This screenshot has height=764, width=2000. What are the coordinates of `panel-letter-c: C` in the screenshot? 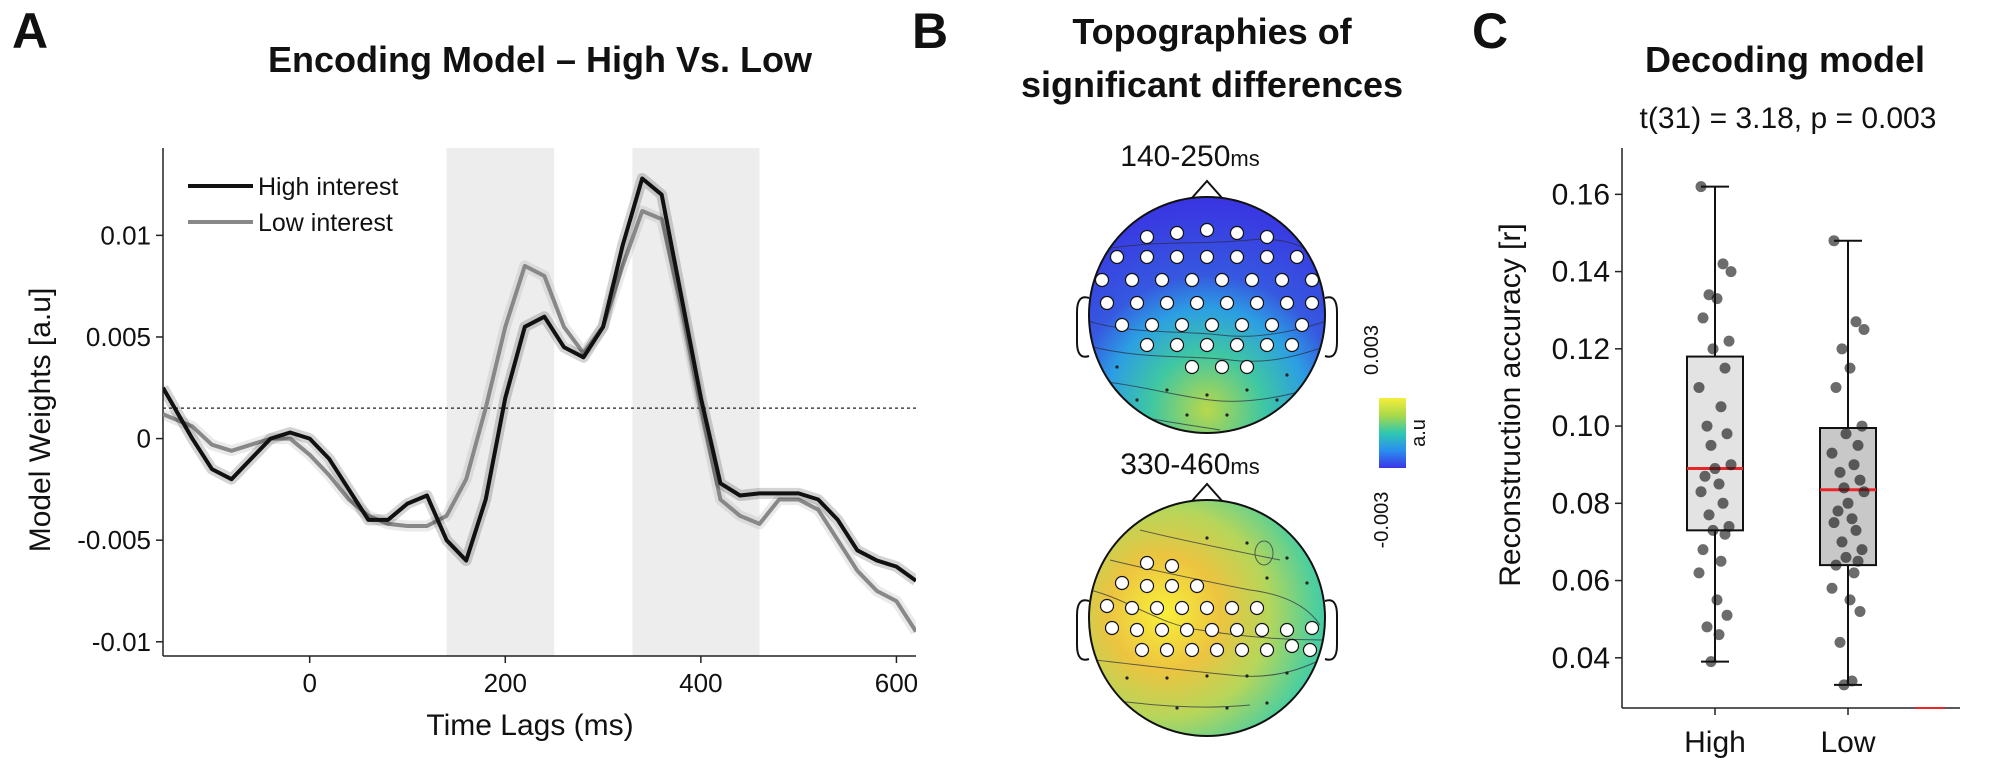 It's located at (1490, 31).